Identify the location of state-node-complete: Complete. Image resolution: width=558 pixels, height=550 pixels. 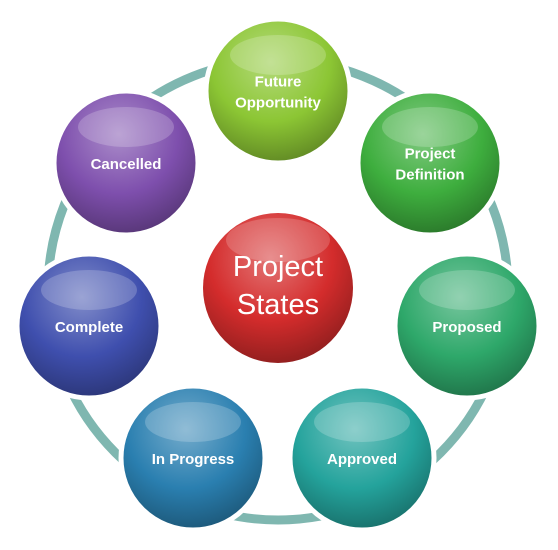
(89, 326).